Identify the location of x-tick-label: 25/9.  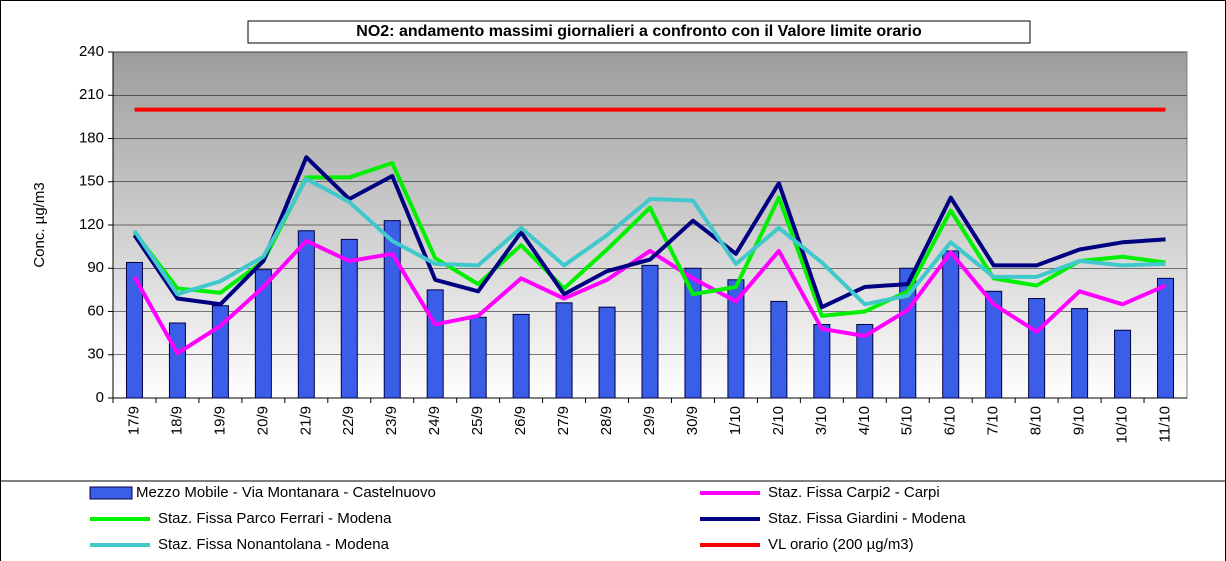
(477, 420).